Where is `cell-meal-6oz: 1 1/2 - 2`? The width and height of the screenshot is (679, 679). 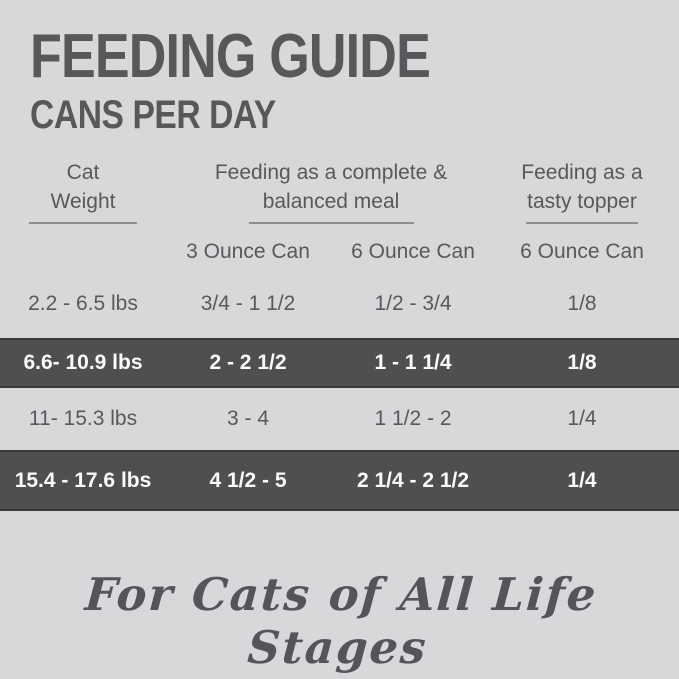
cell-meal-6oz: 1 1/2 - 2 is located at coordinates (413, 418).